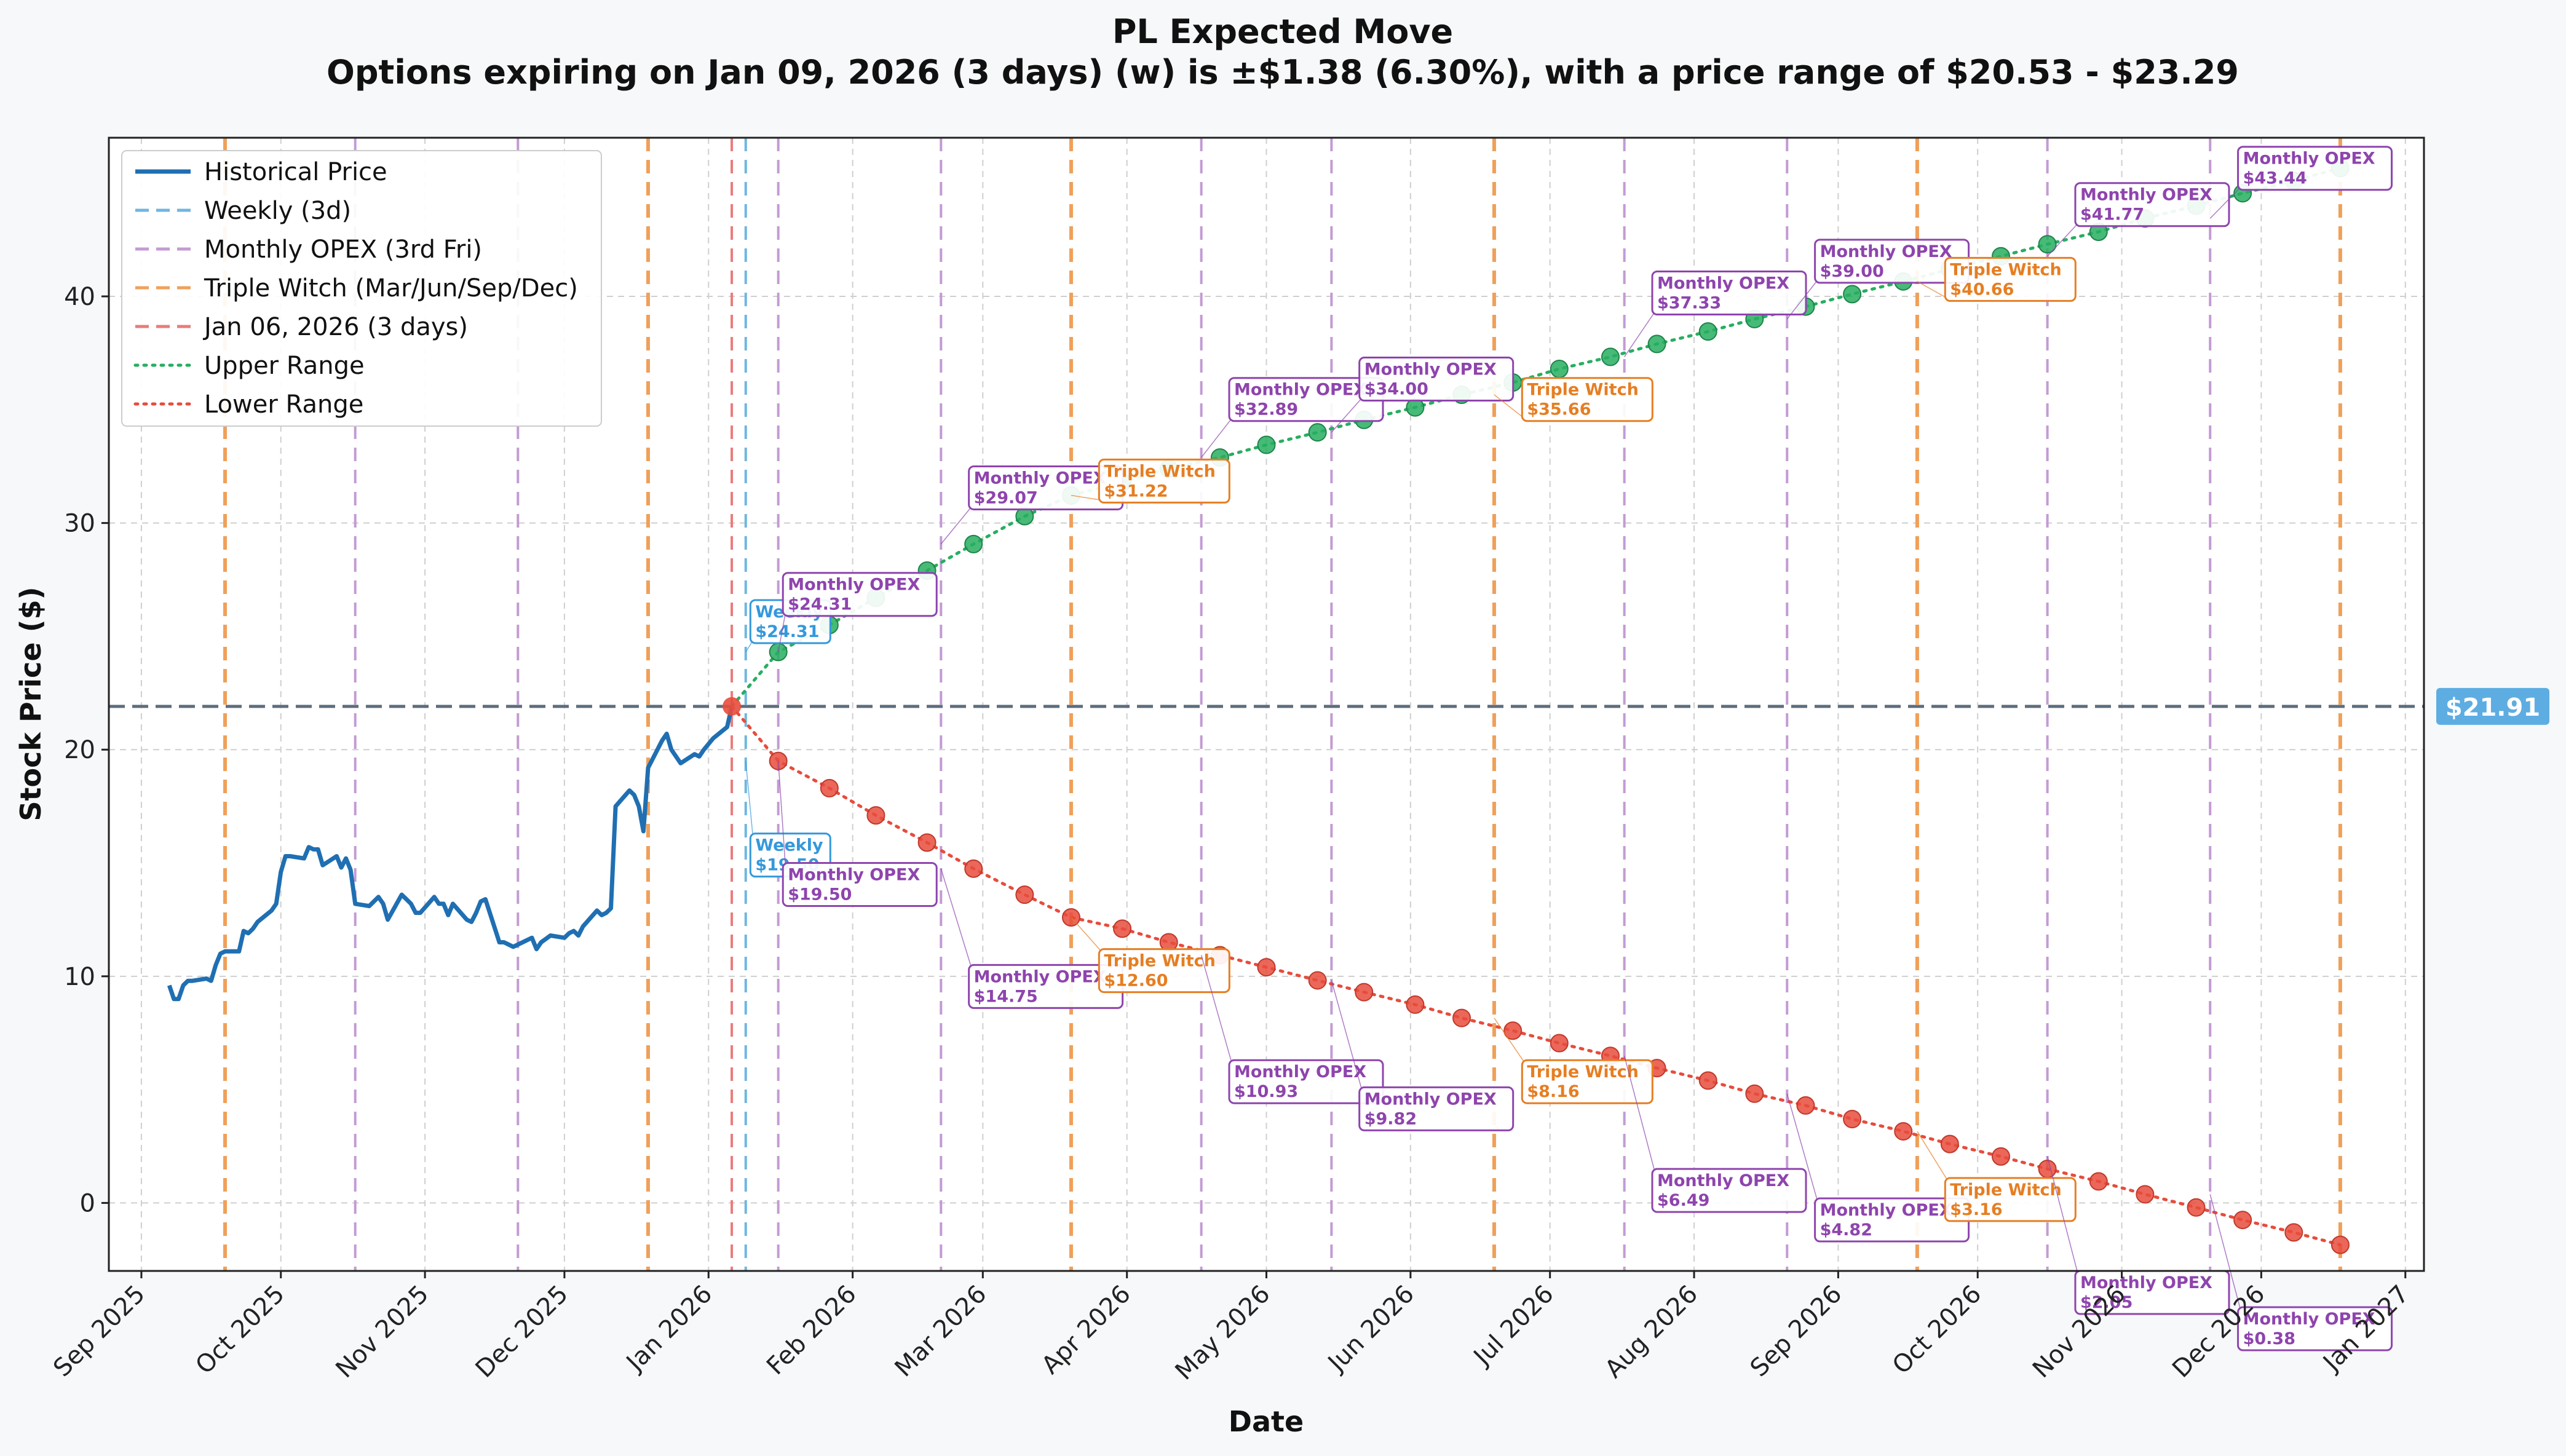 This screenshot has width=2566, height=1456. What do you see at coordinates (1852, 271) in the screenshot?
I see `annotation-value: $39.00` at bounding box center [1852, 271].